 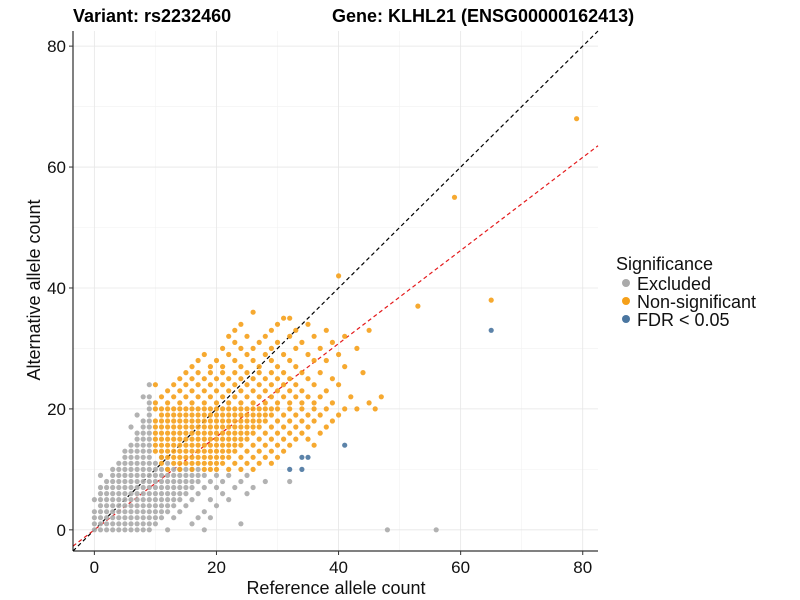 I want to click on x-tick-label: 80, so click(x=582, y=567).